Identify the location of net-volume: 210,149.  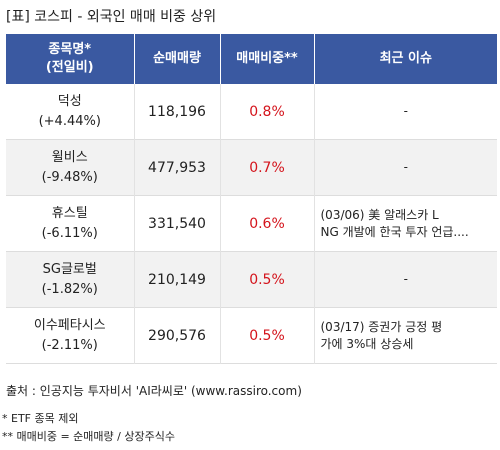
(177, 279).